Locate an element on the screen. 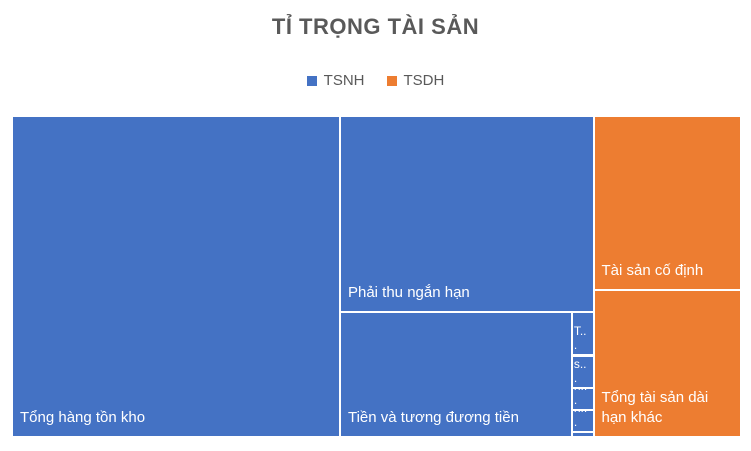 The image size is (751, 451). cell-label: Tài sản cố định is located at coordinates (652, 271).